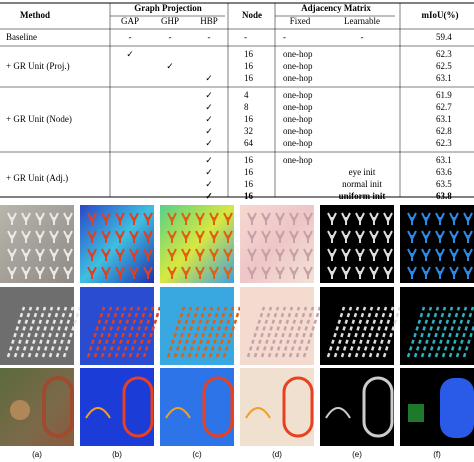 The height and width of the screenshot is (462, 474). What do you see at coordinates (457, 408) in the screenshot?
I see `region` at bounding box center [457, 408].